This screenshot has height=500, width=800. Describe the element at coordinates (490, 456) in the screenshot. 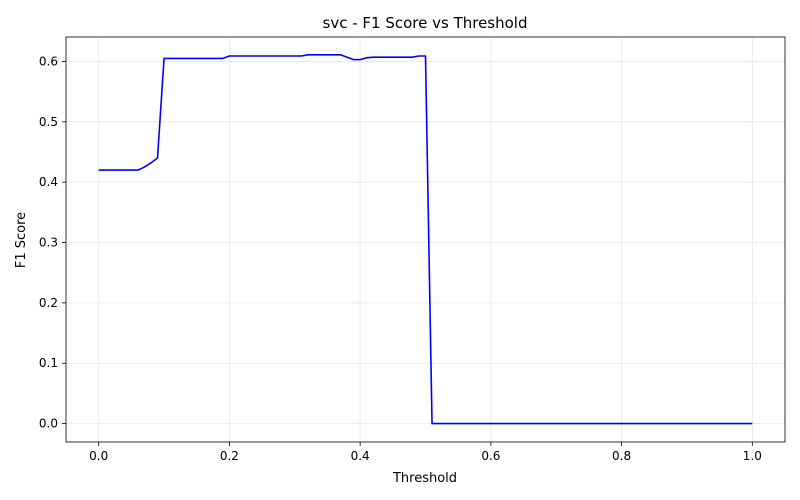

I see `x-tick-label: 0.6` at that location.